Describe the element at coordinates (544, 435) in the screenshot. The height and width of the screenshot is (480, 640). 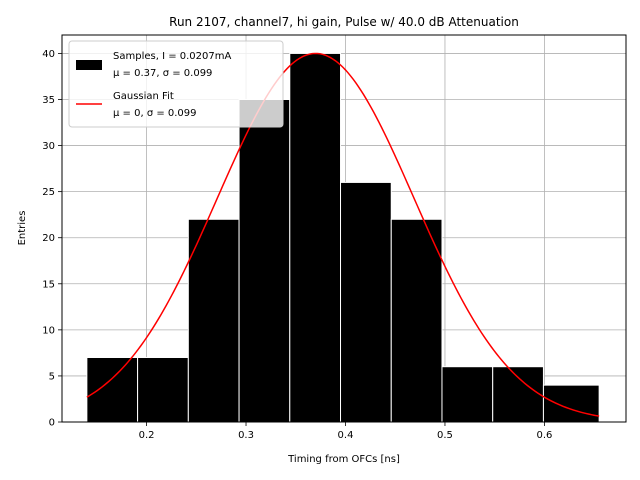
I see `x-tick-label: 0.6` at that location.